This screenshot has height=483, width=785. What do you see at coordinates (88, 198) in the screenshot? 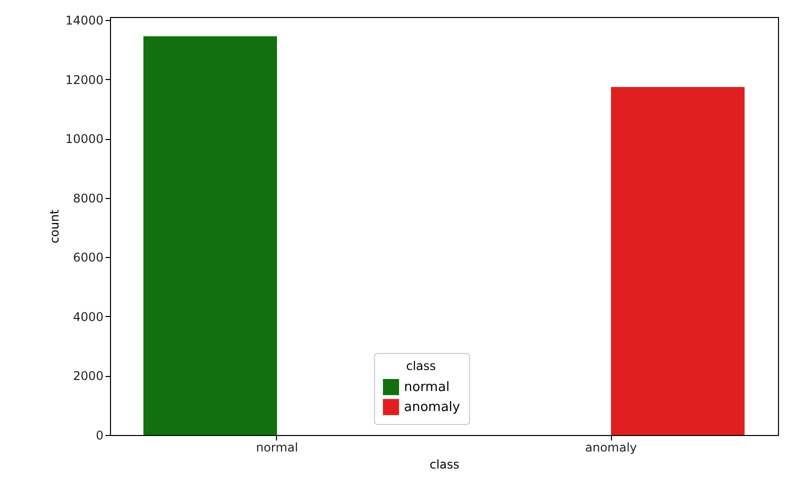
I see `y-tick-label: 8000` at bounding box center [88, 198].